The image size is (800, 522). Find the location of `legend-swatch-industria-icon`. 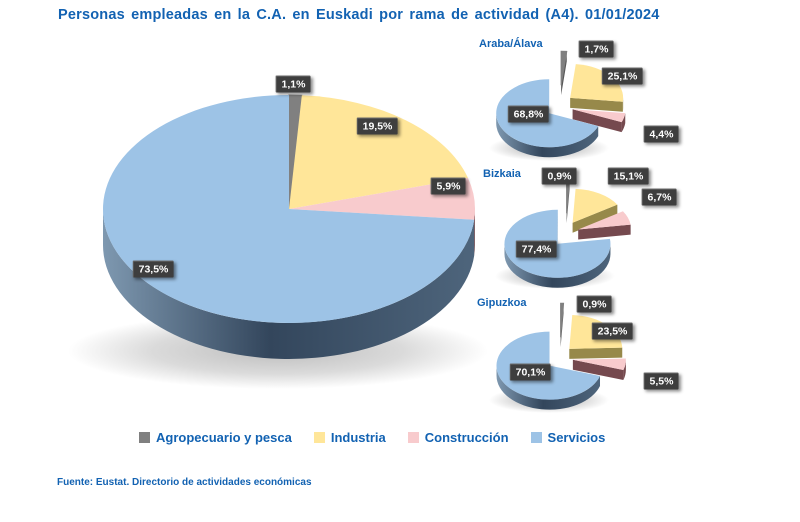

legend-swatch-industria-icon is located at coordinates (319, 437).